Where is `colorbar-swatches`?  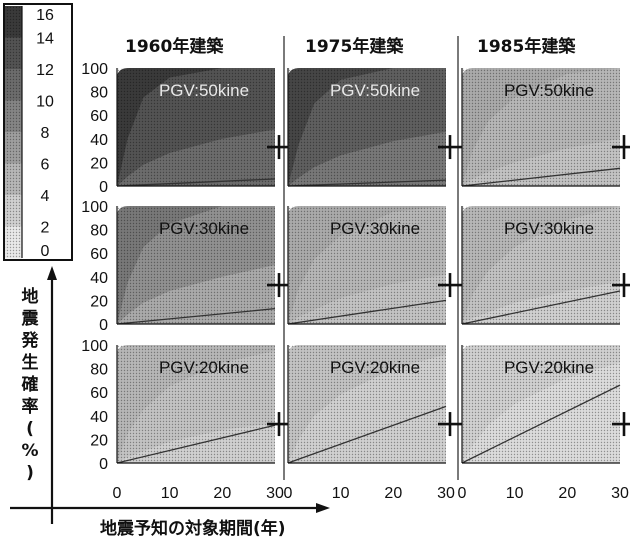
colorbar-swatches is located at coordinates (13, 132).